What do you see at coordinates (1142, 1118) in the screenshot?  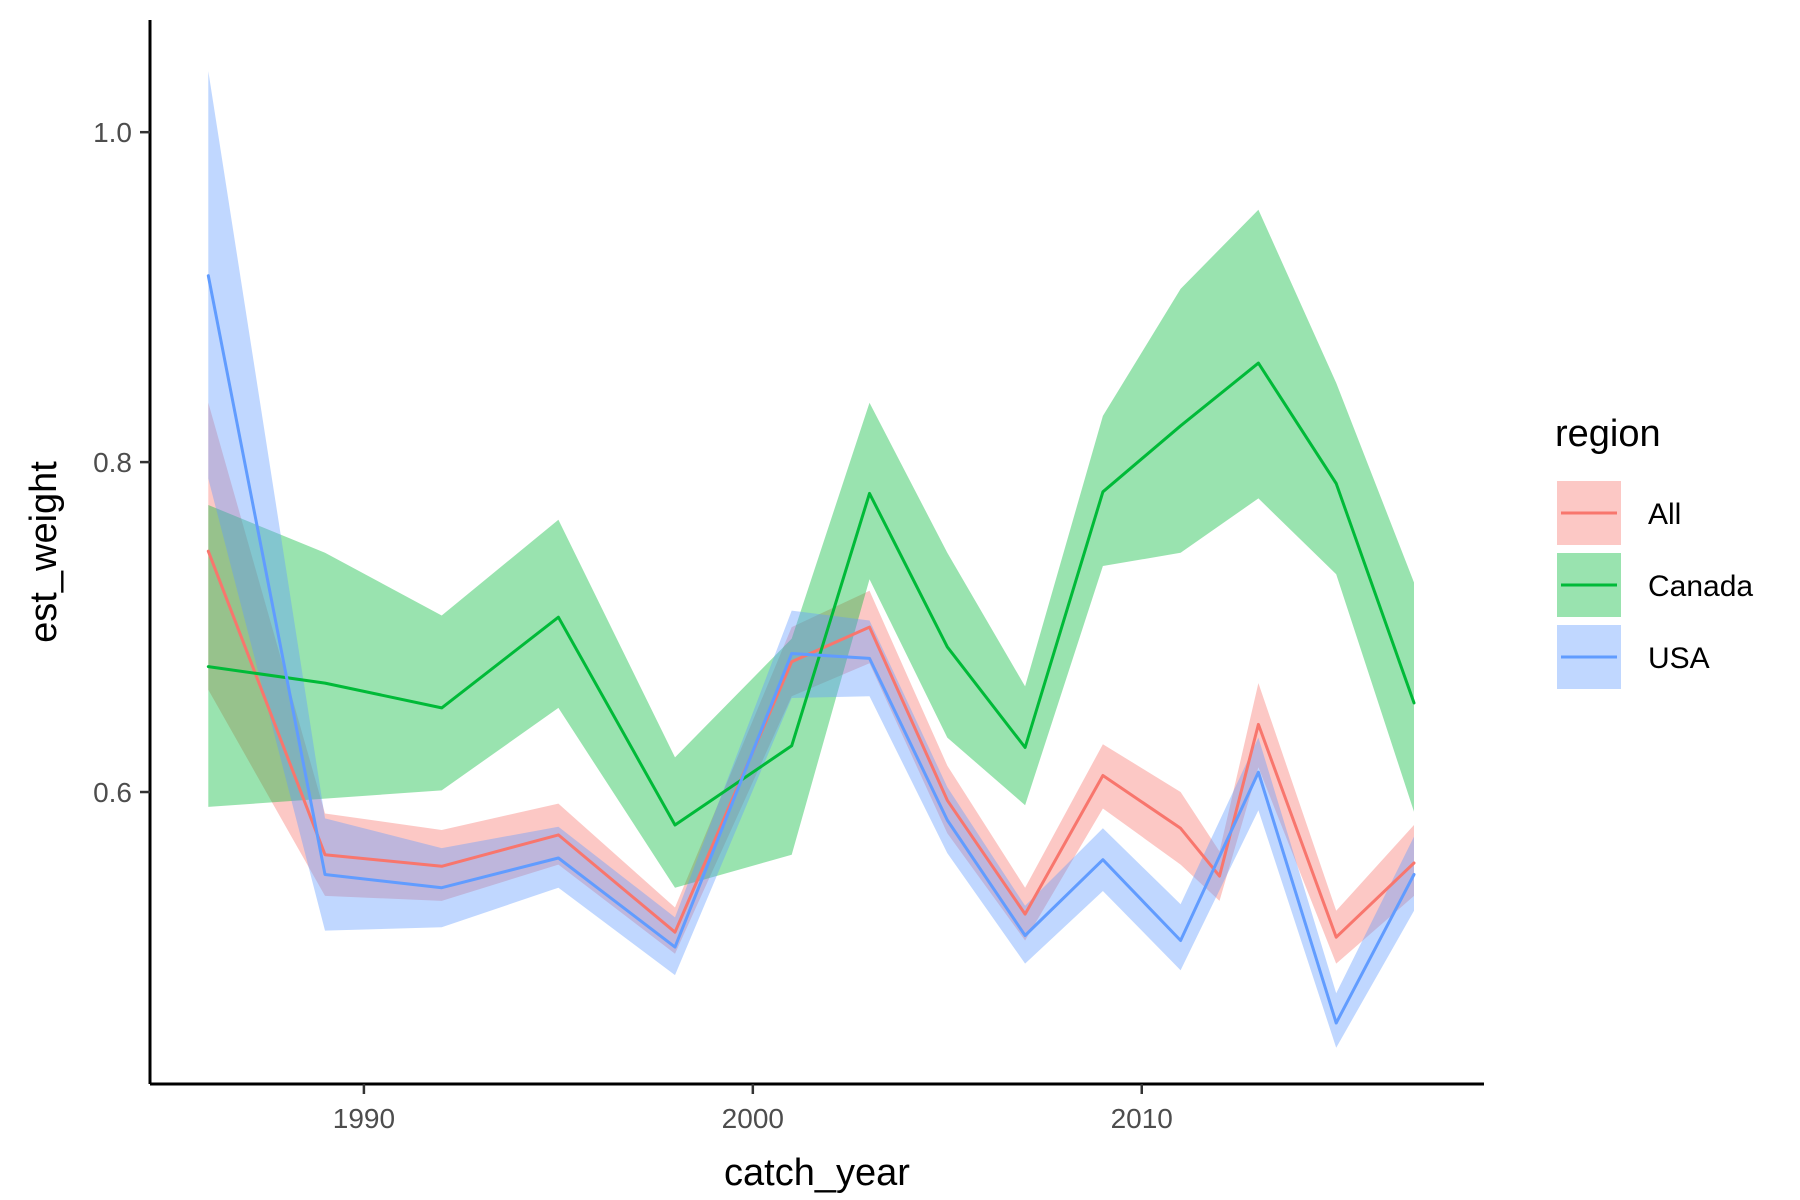 I see `x-tick-label: 2010` at bounding box center [1142, 1118].